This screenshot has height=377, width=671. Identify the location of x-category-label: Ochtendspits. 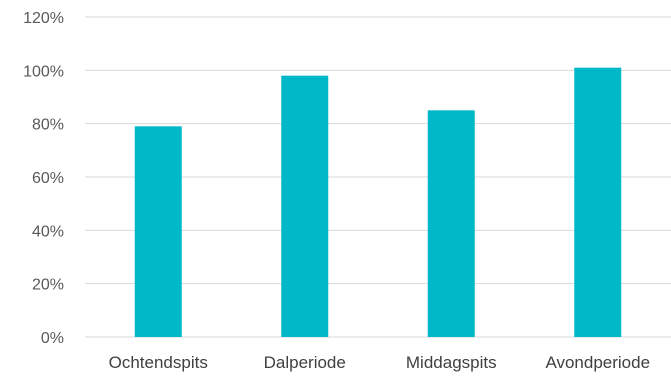
(158, 362).